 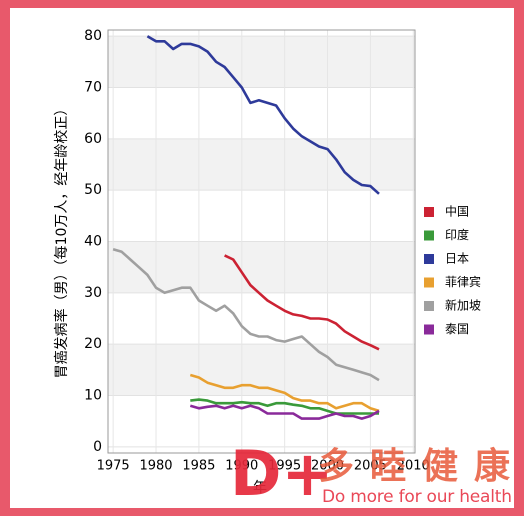 What do you see at coordinates (93, 396) in the screenshot?
I see `y-tick-label: 10` at bounding box center [93, 396].